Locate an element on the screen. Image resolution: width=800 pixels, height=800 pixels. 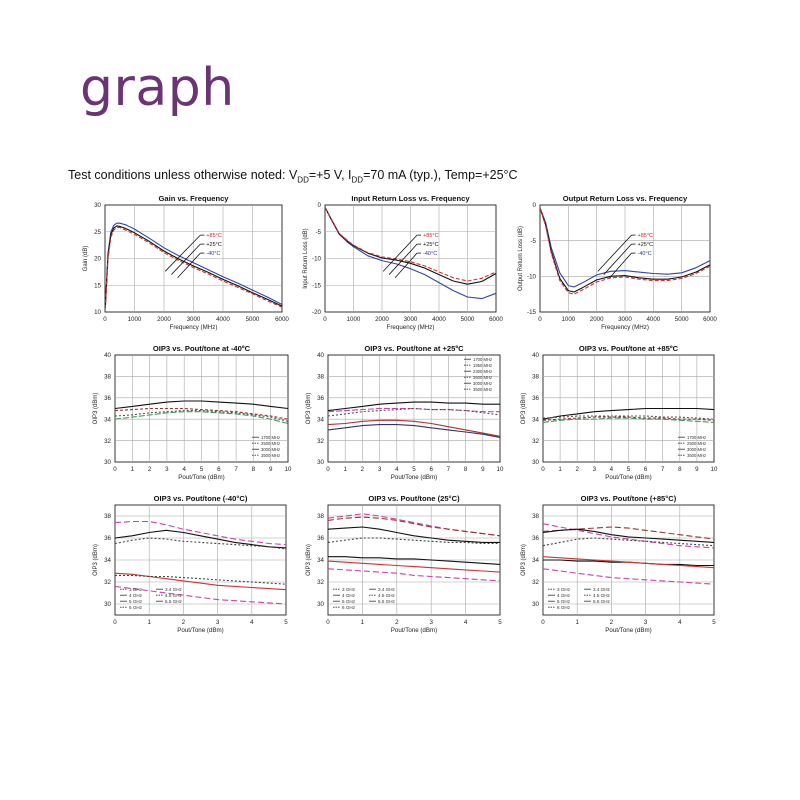
x-tick-label: 10 is located at coordinates (500, 469).